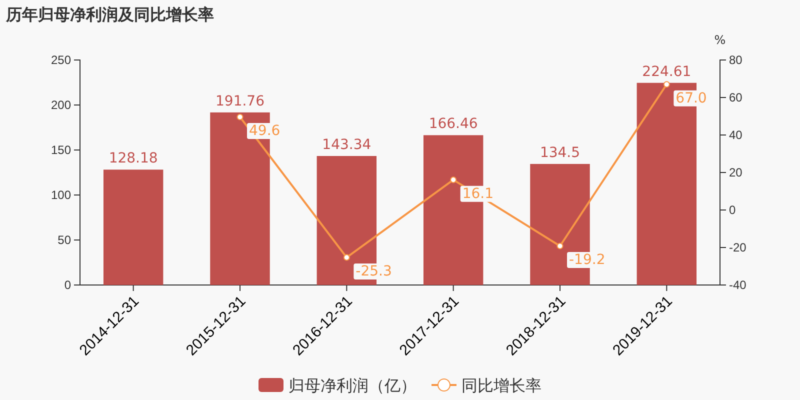  I want to click on y2-tick-label: 80, so click(736, 59).